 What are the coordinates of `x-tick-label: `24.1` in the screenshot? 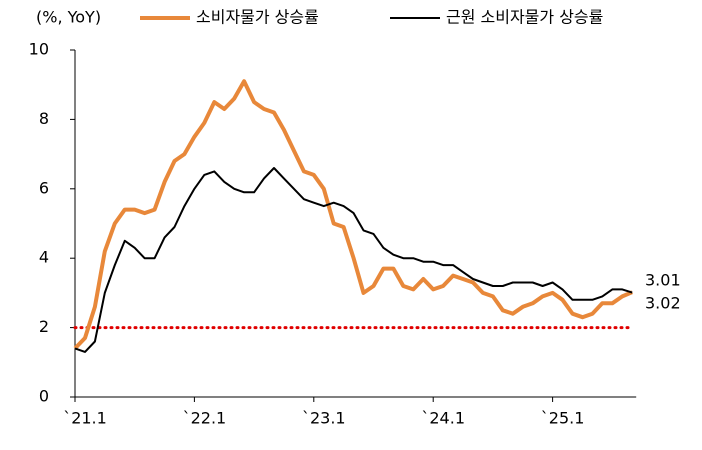 It's located at (443, 418).